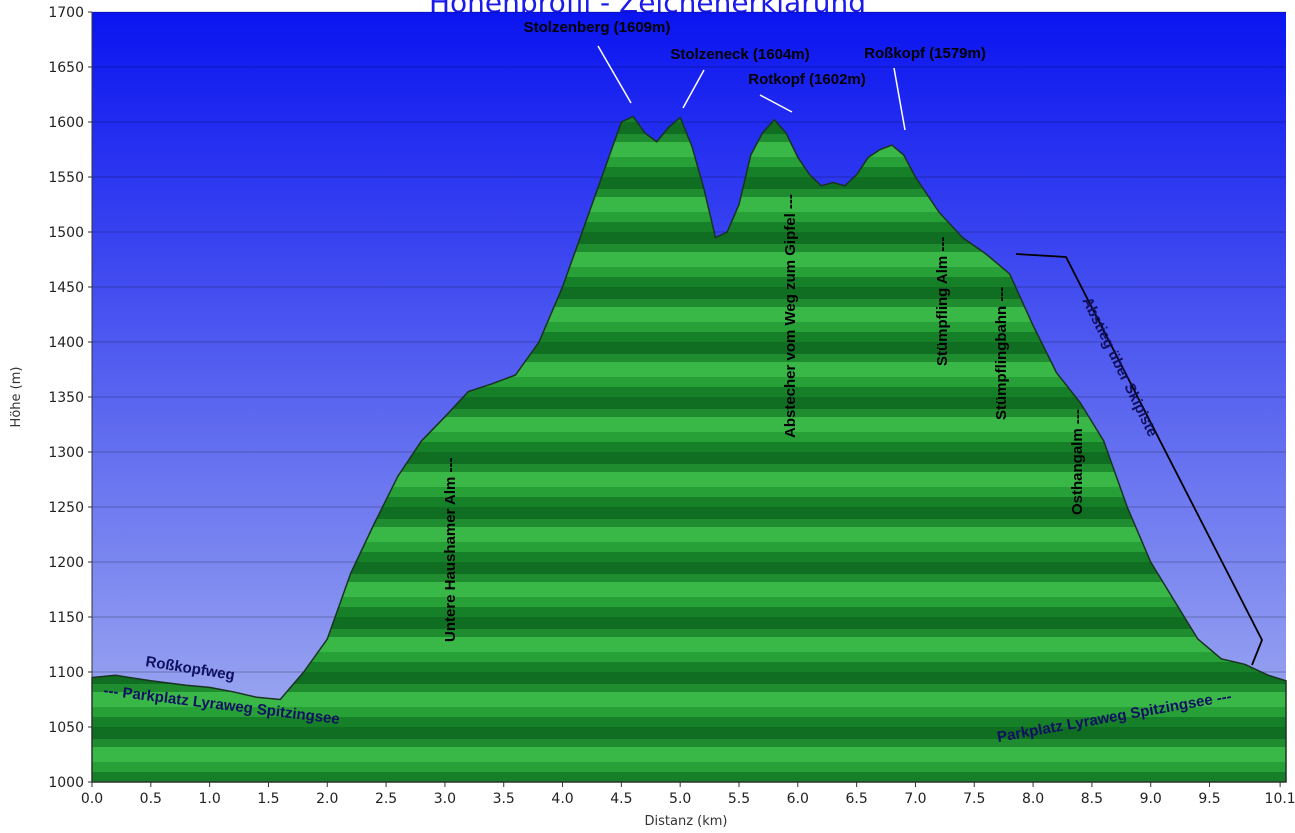  I want to click on x-tick-label: 0.5, so click(151, 799).